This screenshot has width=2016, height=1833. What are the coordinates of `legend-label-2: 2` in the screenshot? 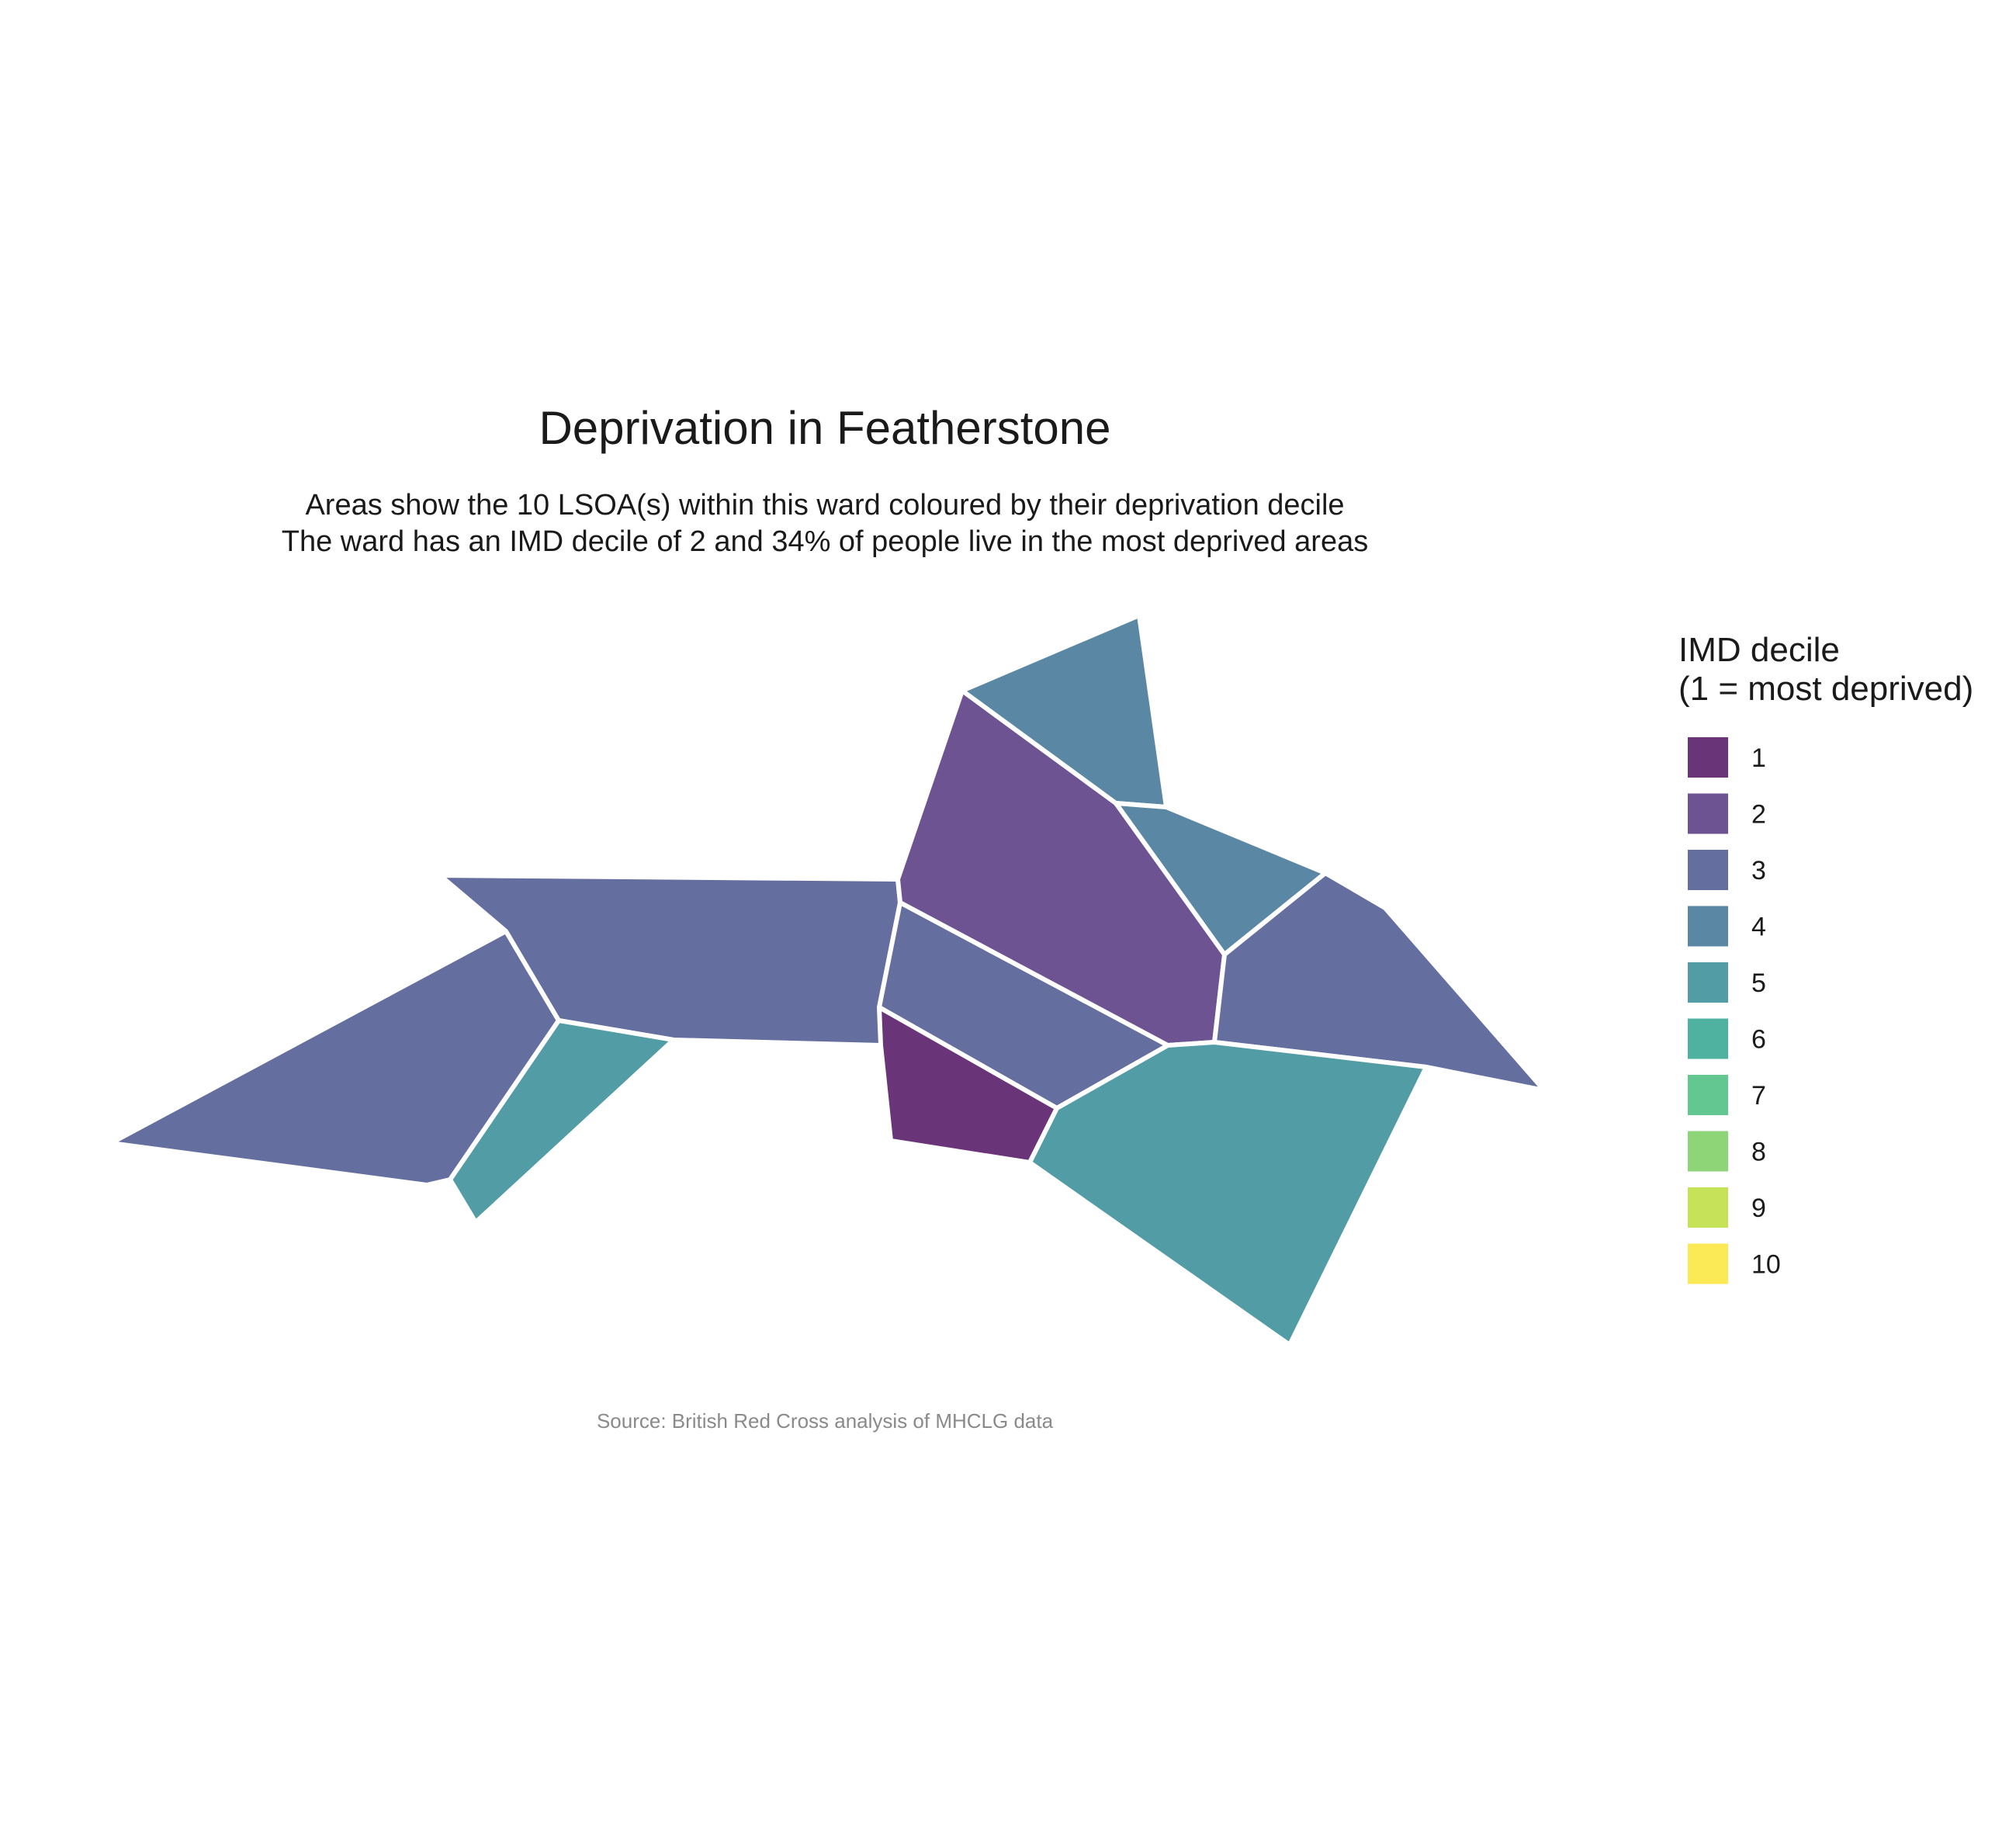 It's located at (1759, 815).